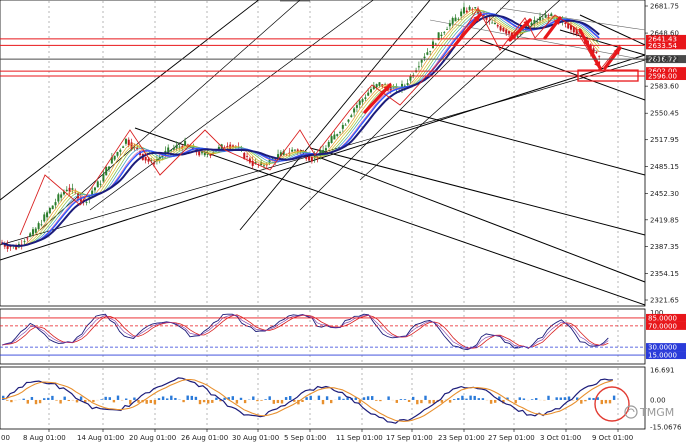  What do you see at coordinates (662, 60) in the screenshot?
I see `price-tag-label: 2616.72` at bounding box center [662, 60].